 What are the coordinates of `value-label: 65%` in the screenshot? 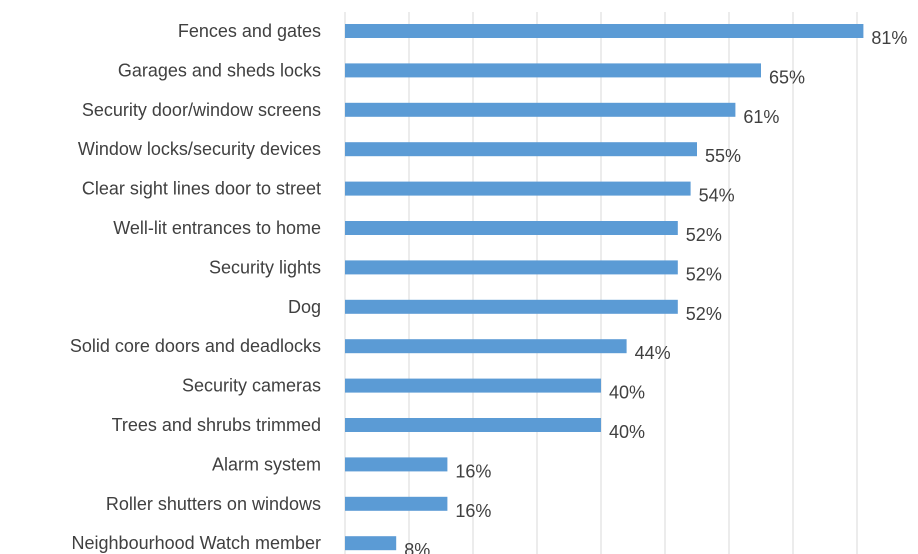 It's located at (787, 77).